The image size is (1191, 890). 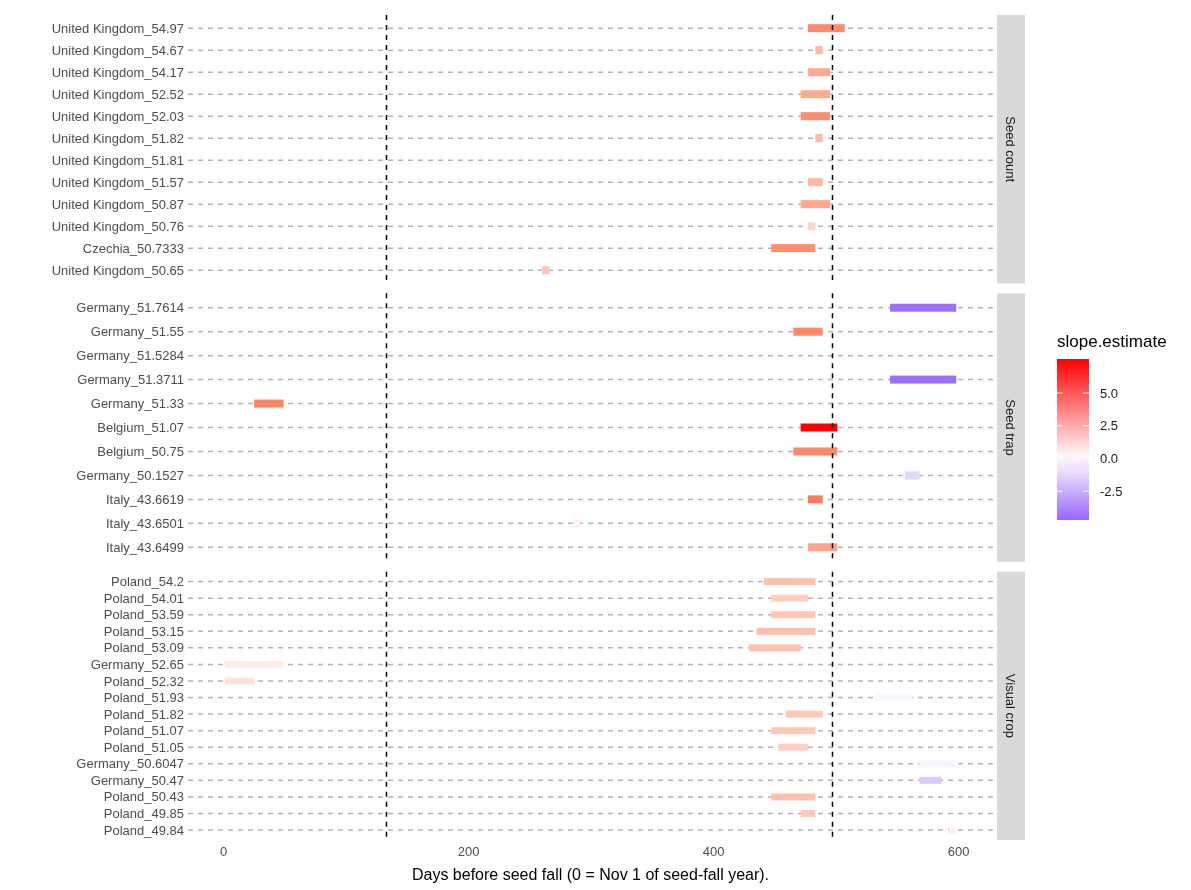 What do you see at coordinates (117, 160) in the screenshot?
I see `y-tick-label: United Kingdom_51.81` at bounding box center [117, 160].